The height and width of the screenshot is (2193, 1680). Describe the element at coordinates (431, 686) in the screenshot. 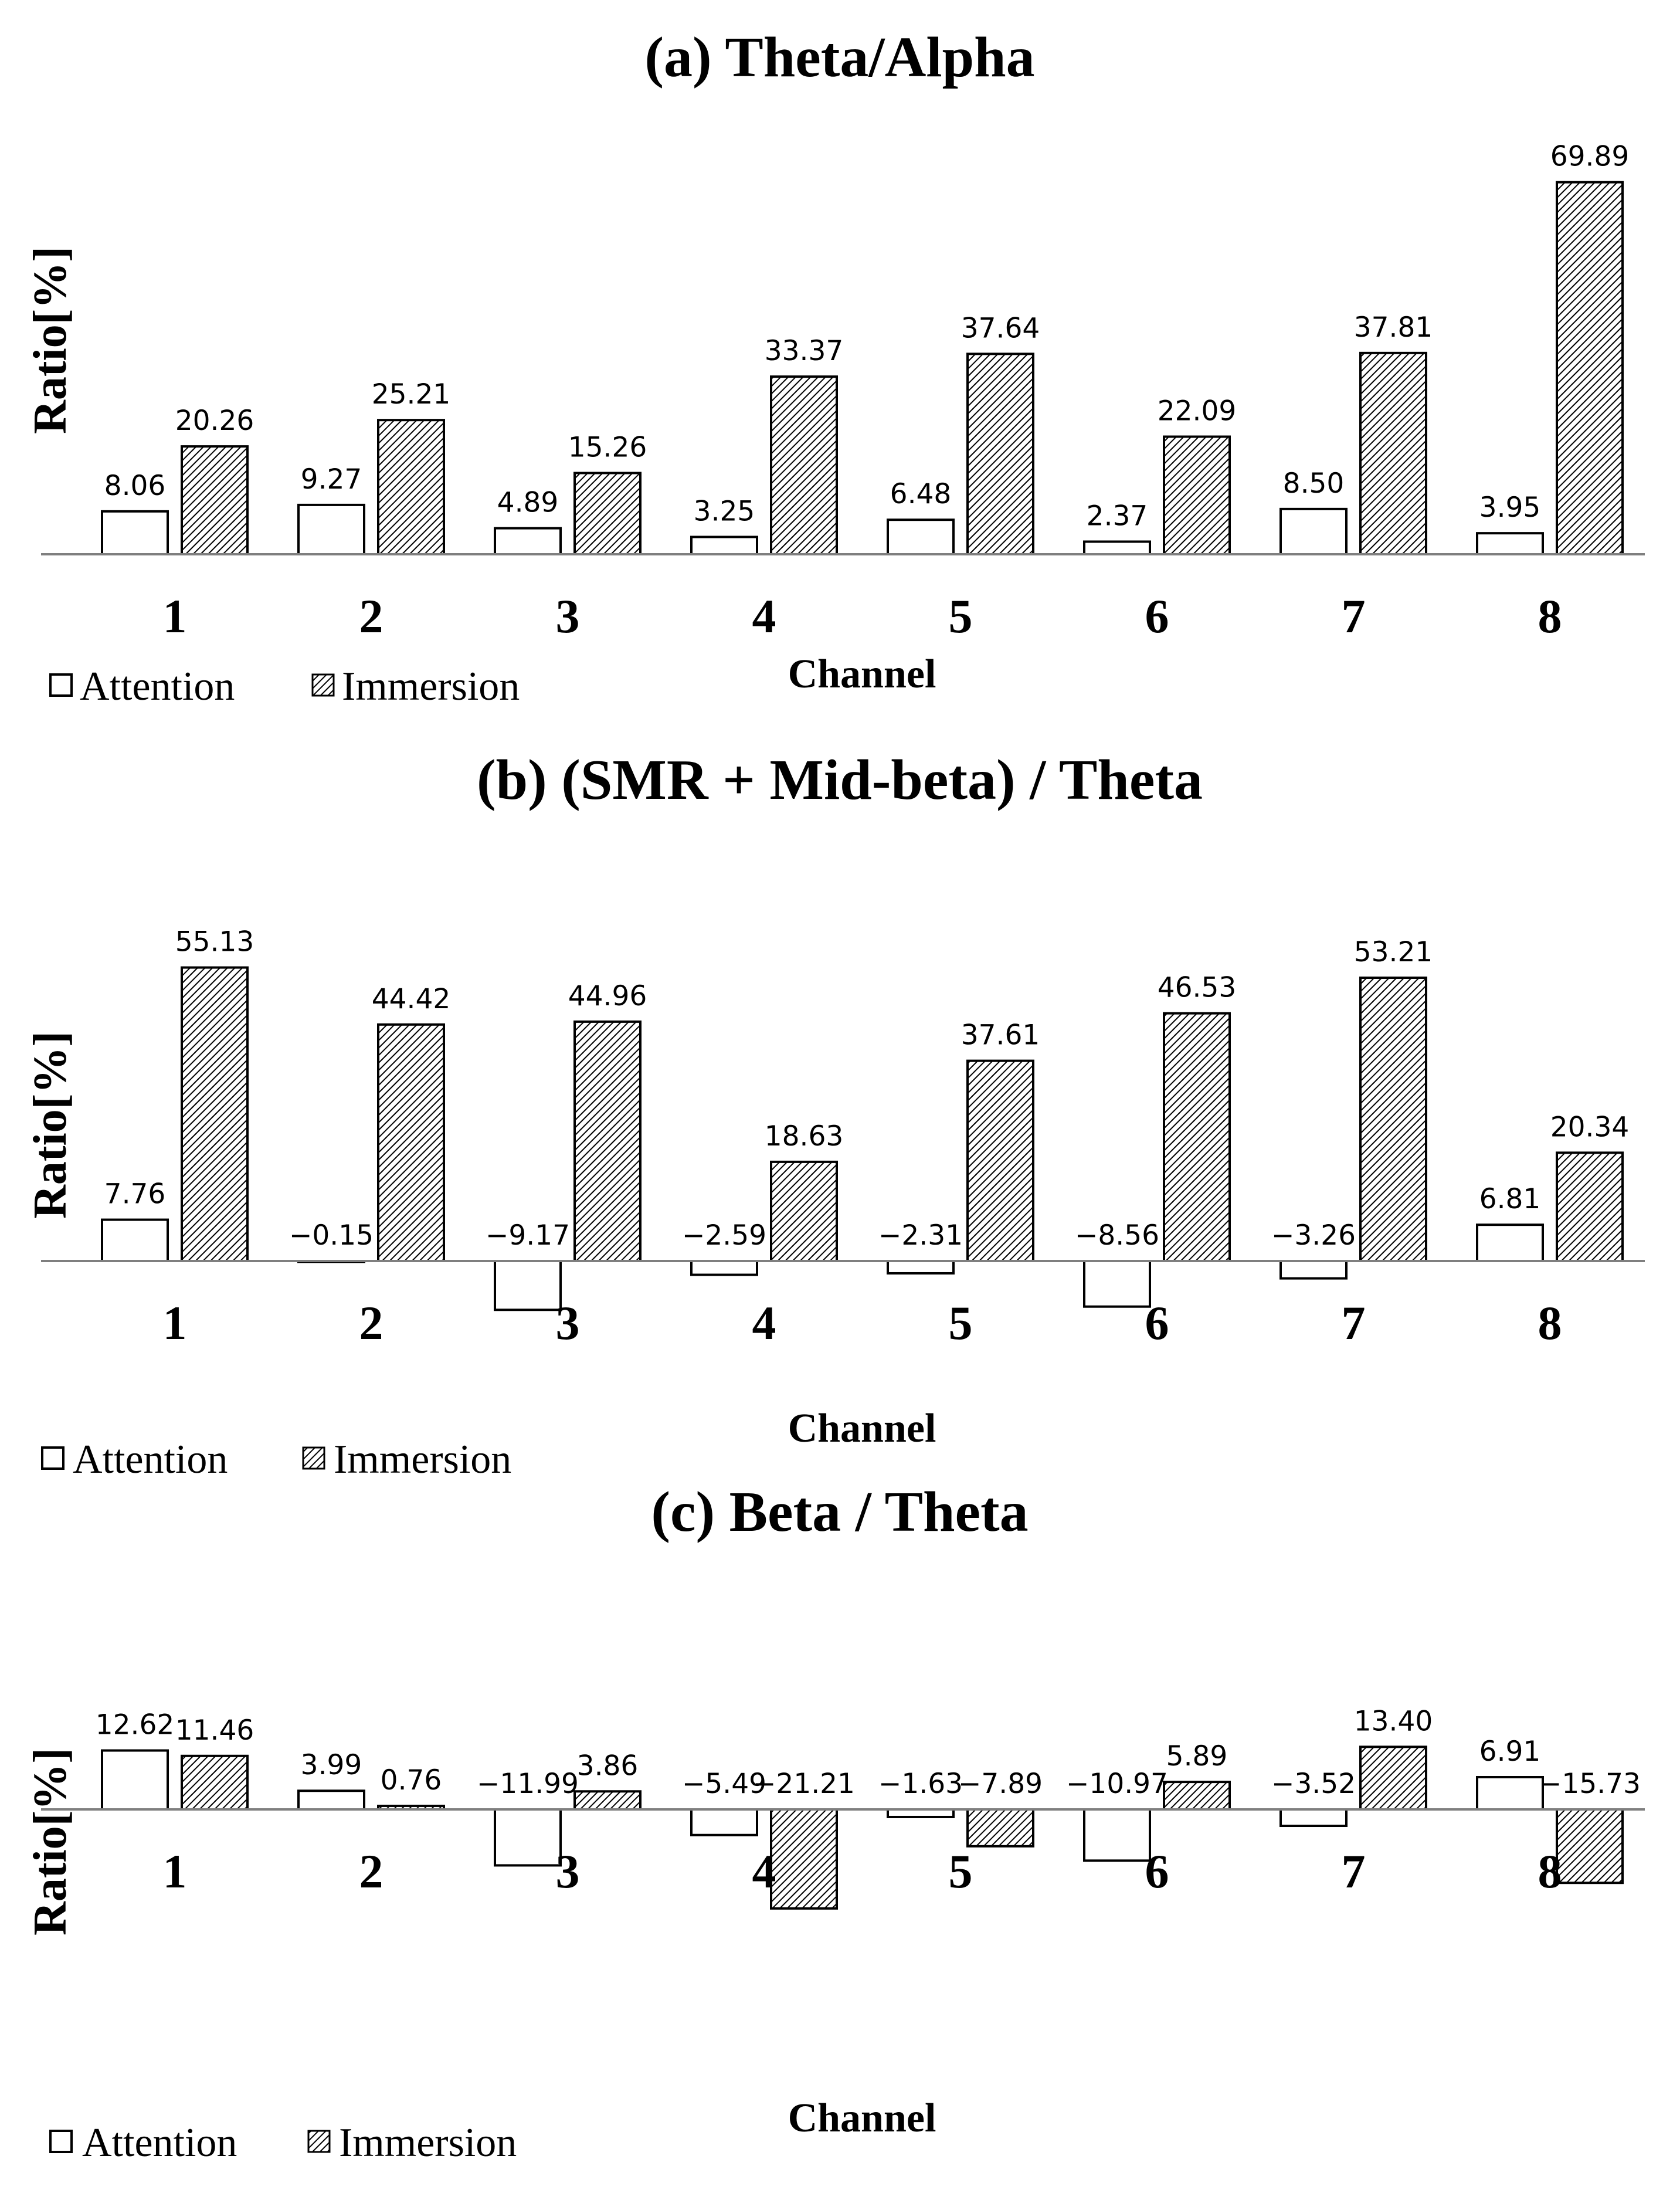

I see `legend-immersion-label: Immersion` at that location.